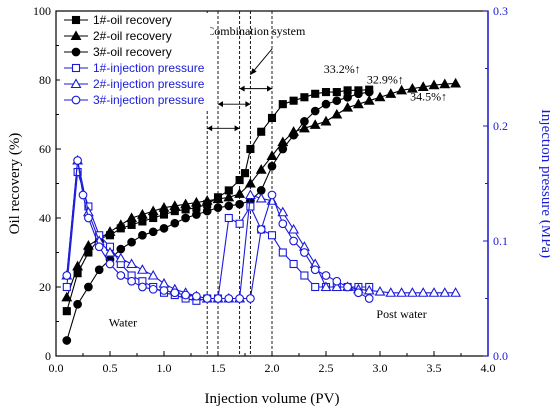 The width and height of the screenshot is (550, 412). I want to click on annotation-text: 32.9%↑, so click(385, 79).